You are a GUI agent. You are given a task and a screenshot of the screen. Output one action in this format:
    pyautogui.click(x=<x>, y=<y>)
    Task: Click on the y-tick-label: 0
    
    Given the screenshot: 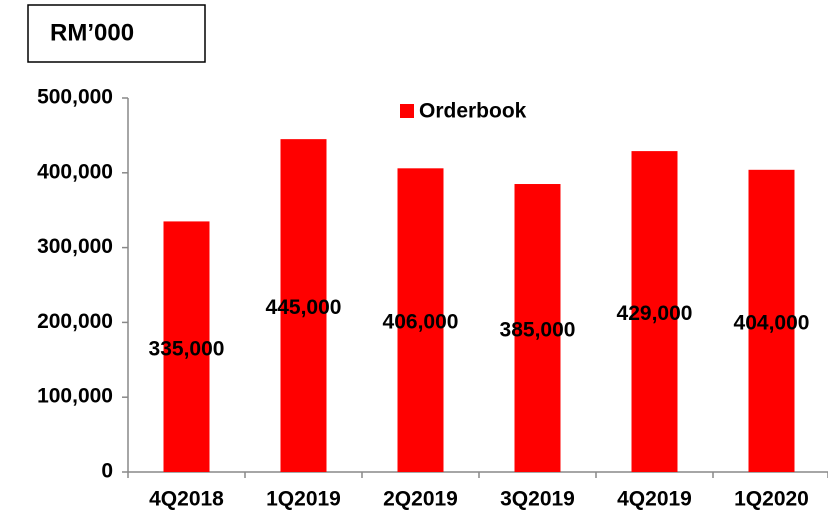 What is the action you would take?
    pyautogui.click(x=107, y=471)
    